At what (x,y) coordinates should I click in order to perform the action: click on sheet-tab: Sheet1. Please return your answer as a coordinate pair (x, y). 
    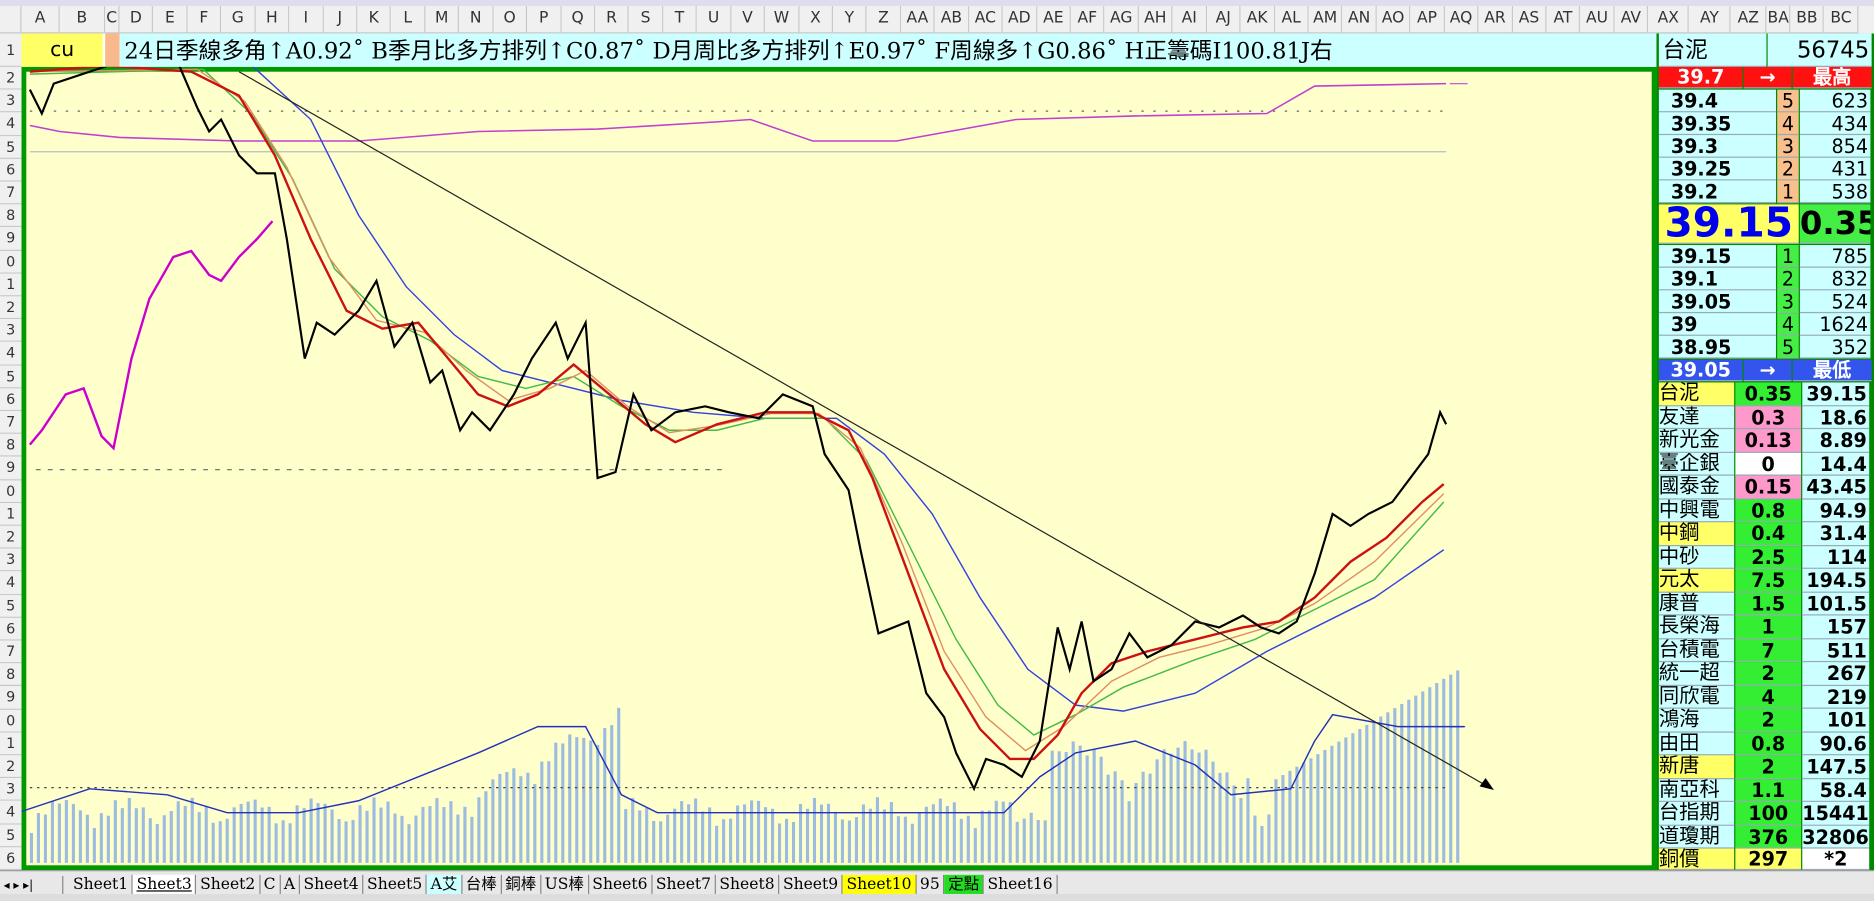
    Looking at the image, I should click on (101, 884).